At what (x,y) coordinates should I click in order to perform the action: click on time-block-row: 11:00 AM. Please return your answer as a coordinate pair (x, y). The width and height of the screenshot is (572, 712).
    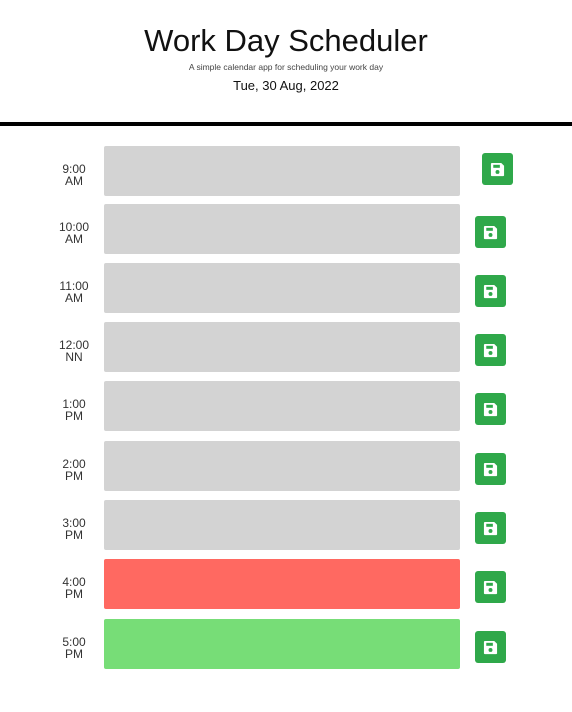
    Looking at the image, I should click on (286, 288).